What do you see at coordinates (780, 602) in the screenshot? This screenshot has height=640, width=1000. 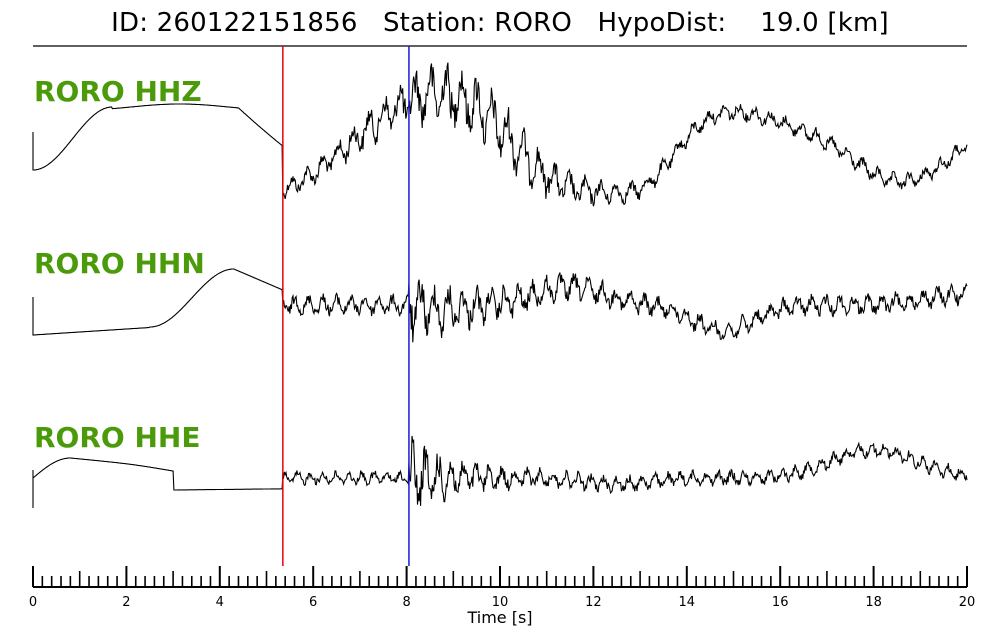 I see `x-tick-label: 16` at bounding box center [780, 602].